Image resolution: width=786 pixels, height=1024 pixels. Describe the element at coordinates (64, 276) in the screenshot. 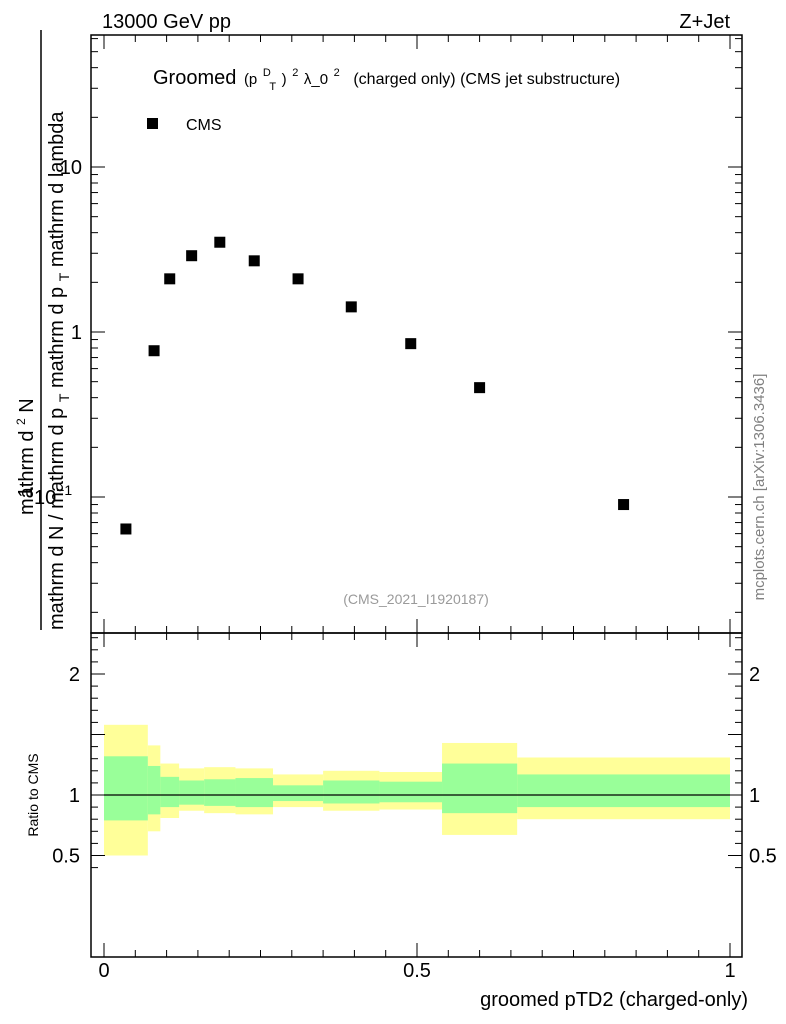

I see `ylabel-den-c-sub: T` at that location.